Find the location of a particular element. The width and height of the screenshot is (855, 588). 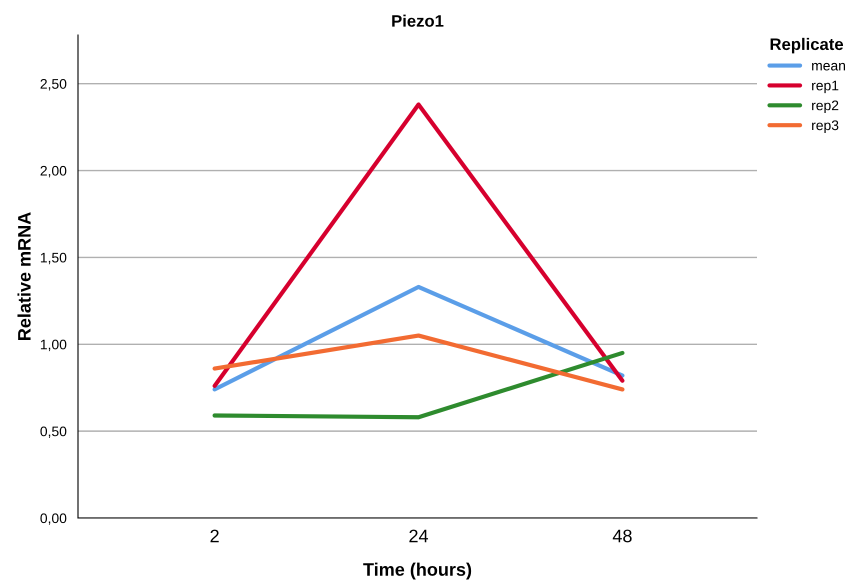

x-axis-title: Time (hours) is located at coordinates (417, 571).